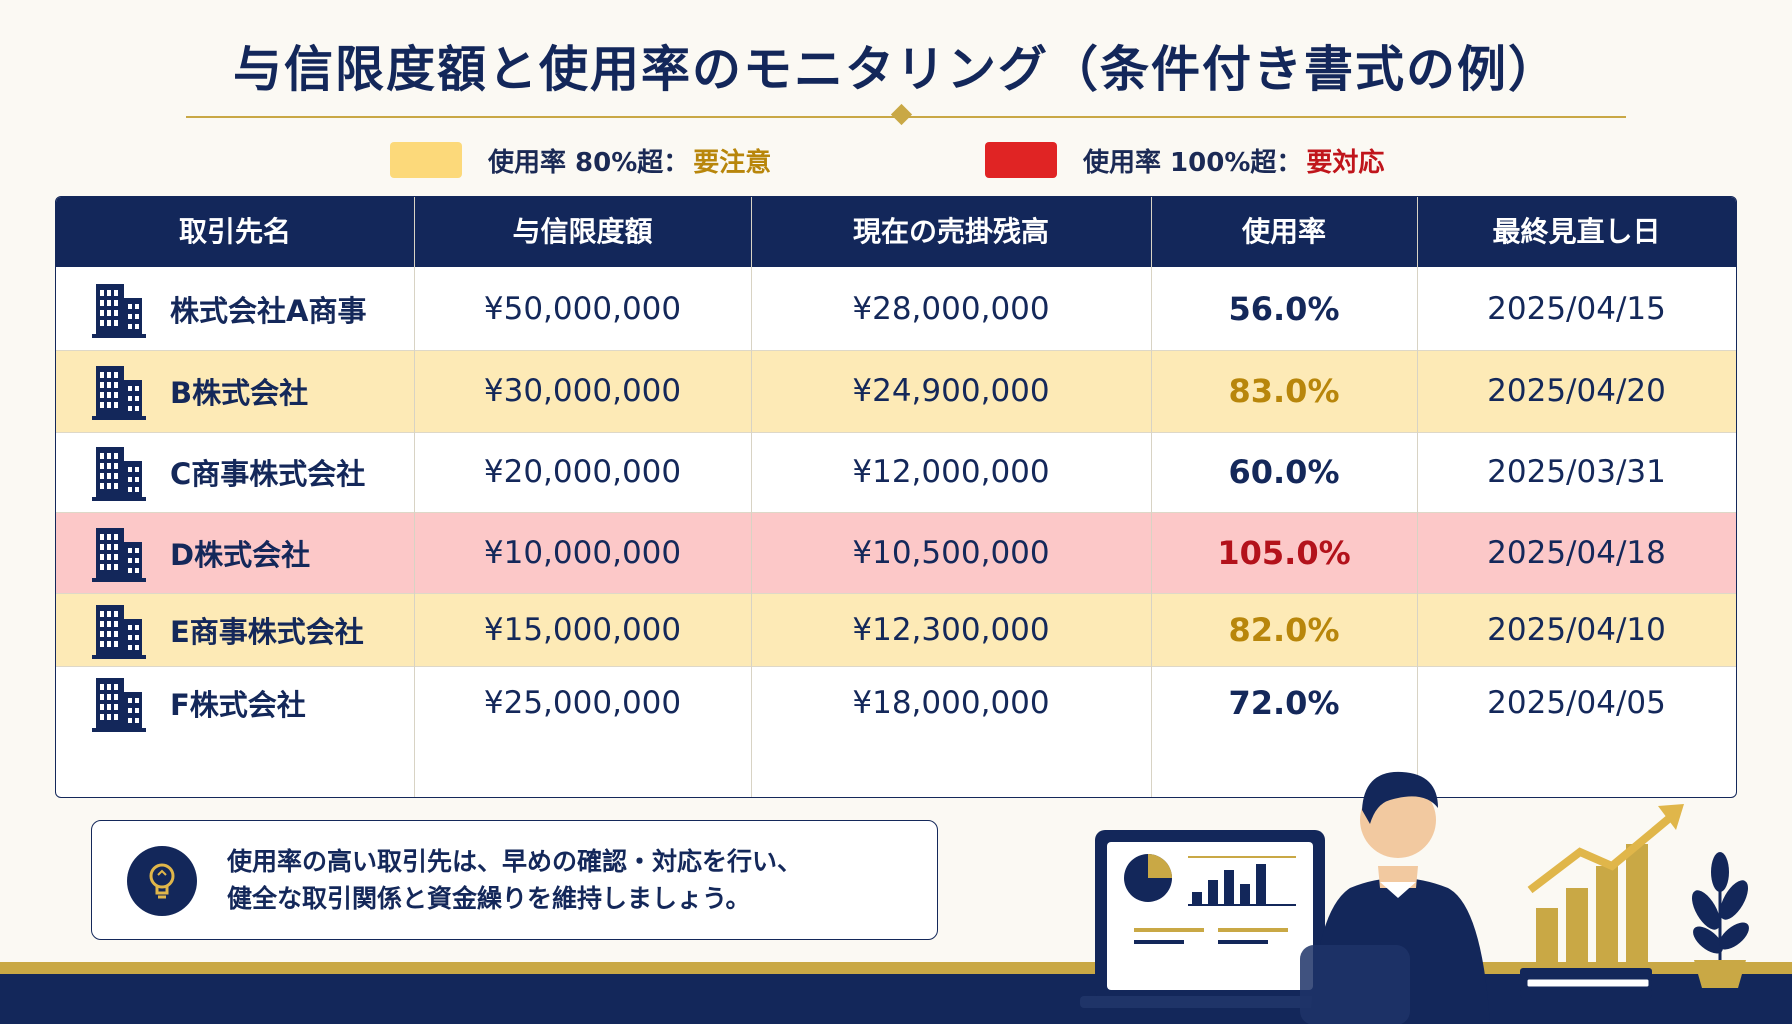 The height and width of the screenshot is (1024, 1792). Describe the element at coordinates (1284, 472) in the screenshot. I see `usage-rate: 60.0%` at that location.